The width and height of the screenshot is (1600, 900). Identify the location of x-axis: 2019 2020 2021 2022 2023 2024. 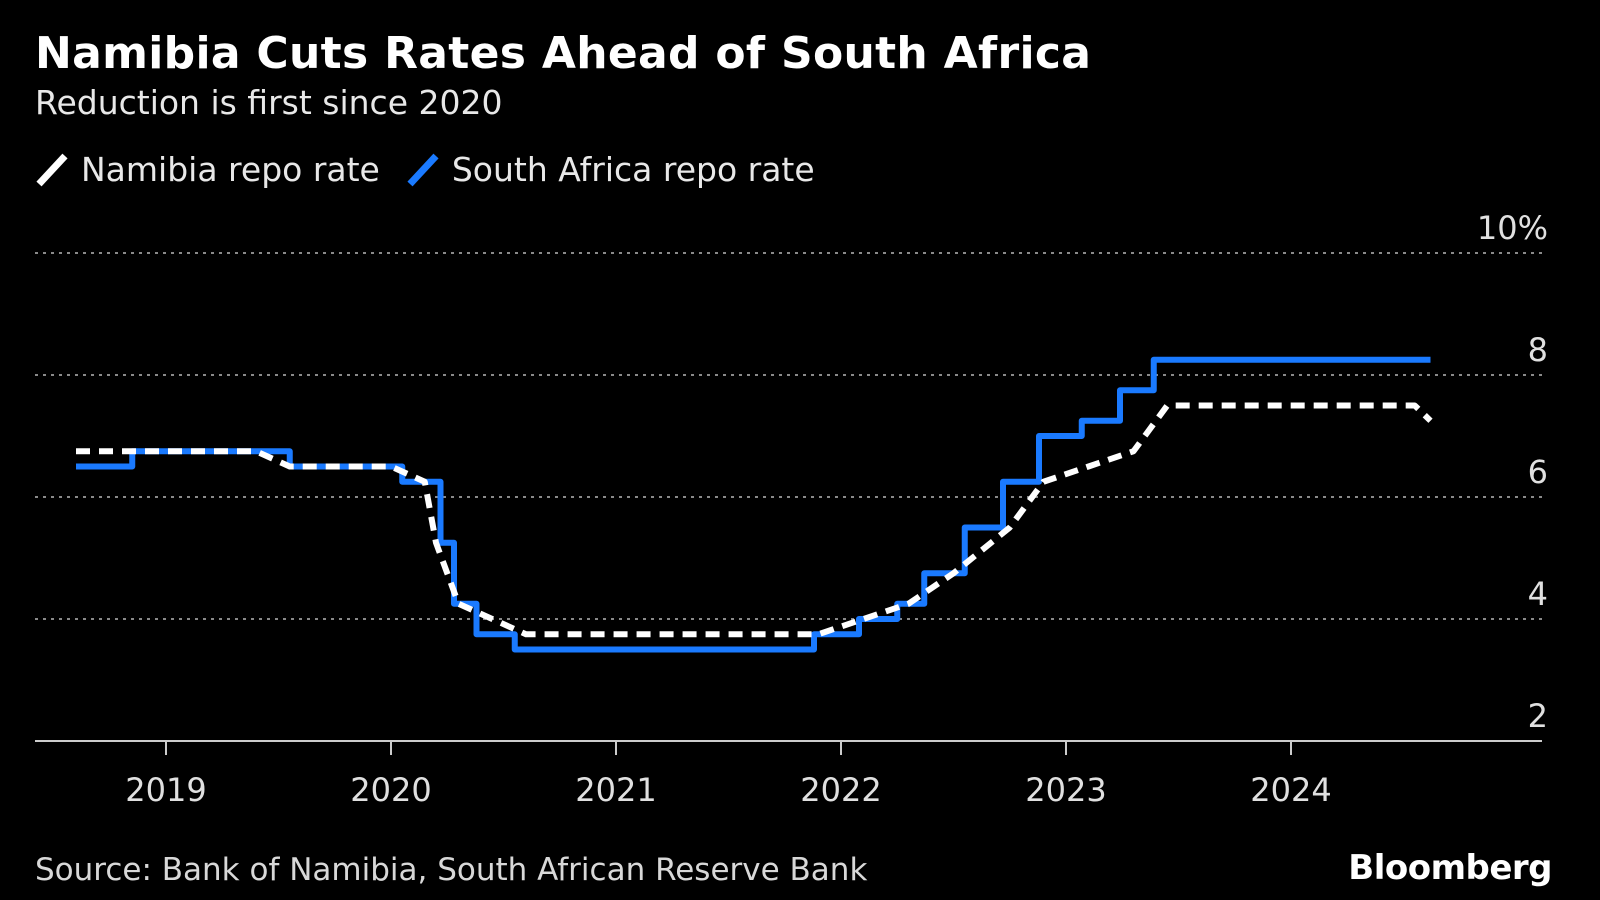
(788, 774).